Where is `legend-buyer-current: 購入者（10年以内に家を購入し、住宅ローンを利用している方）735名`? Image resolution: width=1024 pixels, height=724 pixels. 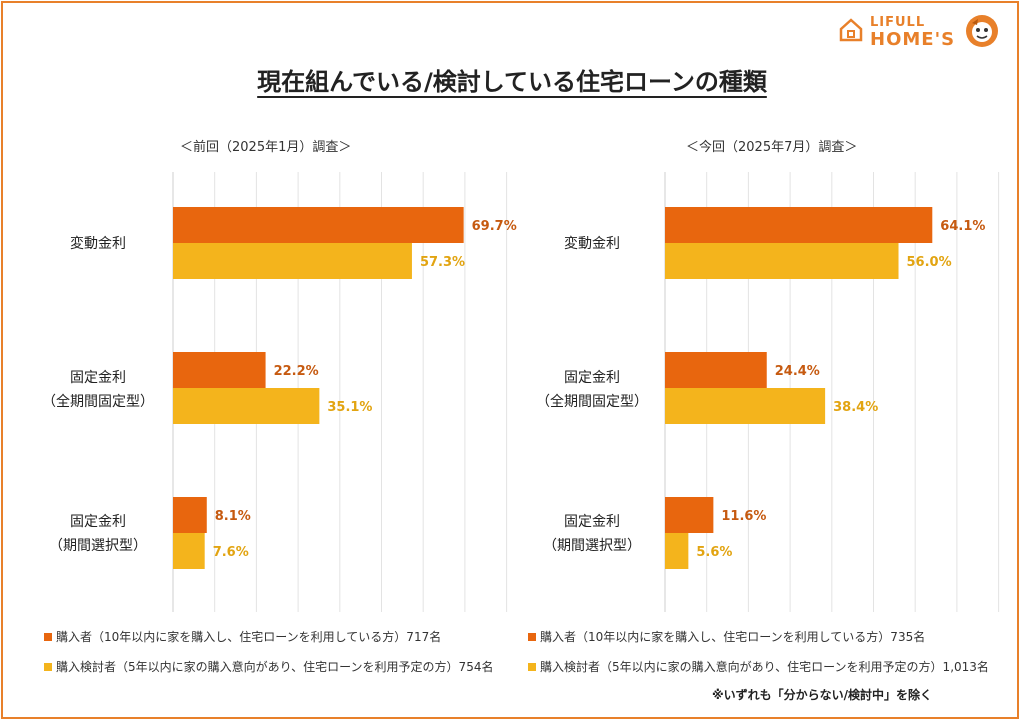 legend-buyer-current: 購入者（10年以内に家を購入し、住宅ローンを利用している方）735名 is located at coordinates (726, 636).